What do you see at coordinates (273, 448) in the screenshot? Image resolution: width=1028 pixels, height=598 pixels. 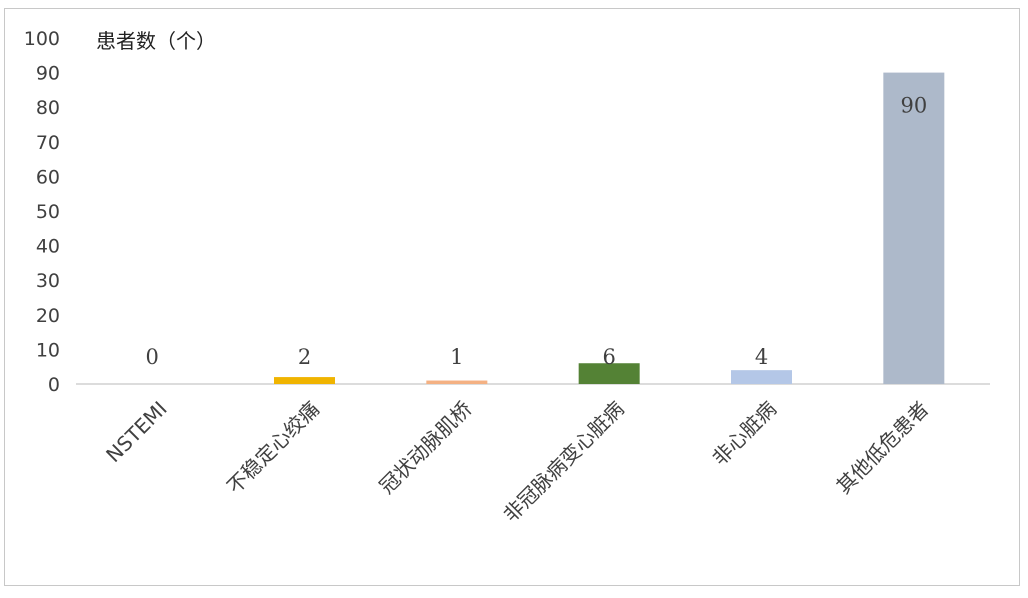 I see `x-tick-label: 不稳定心绞痛` at bounding box center [273, 448].